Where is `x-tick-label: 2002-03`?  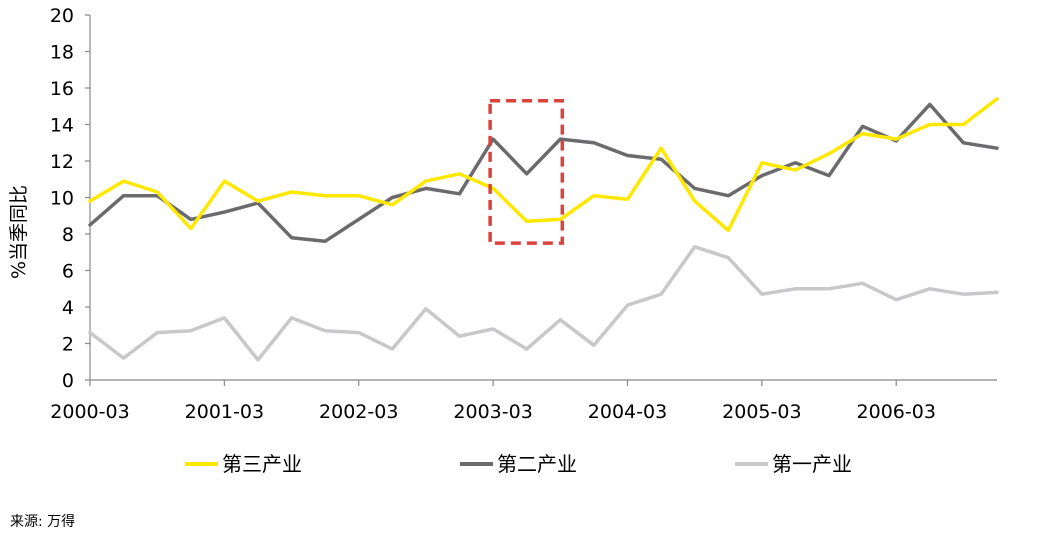 x-tick-label: 2002-03 is located at coordinates (358, 412).